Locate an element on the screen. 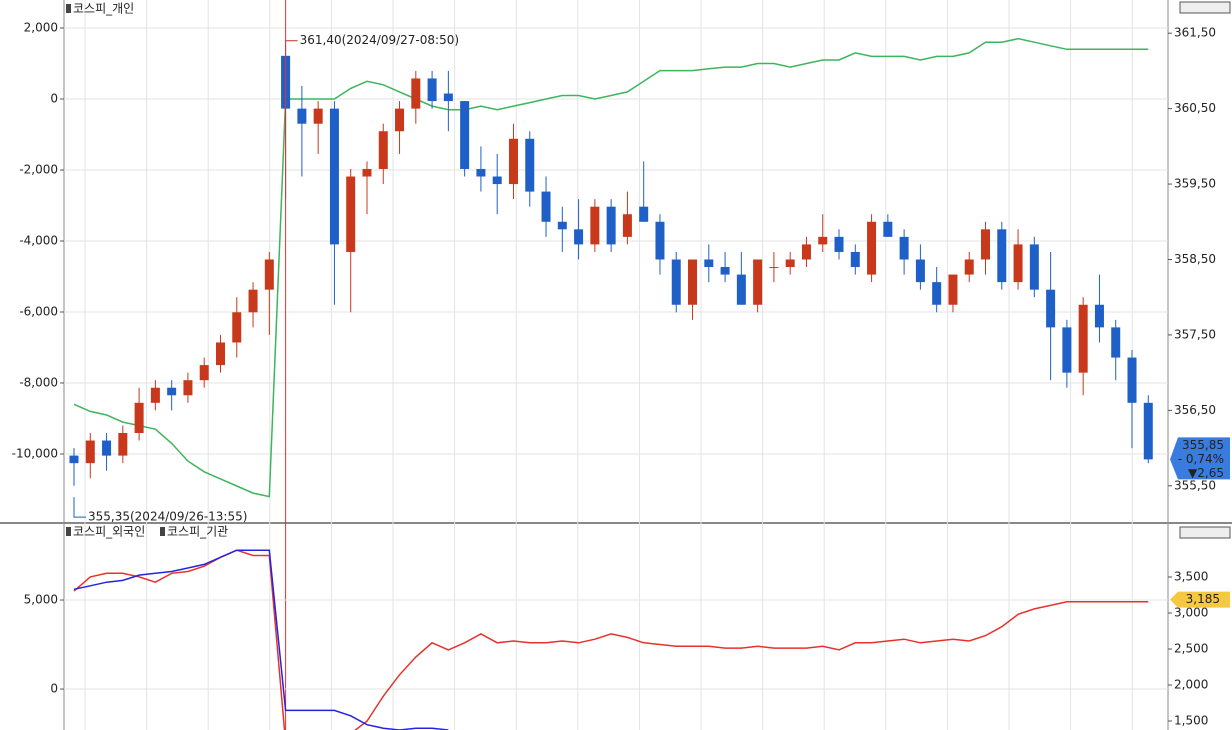  tick-label: 2,000 is located at coordinates (41, 28).